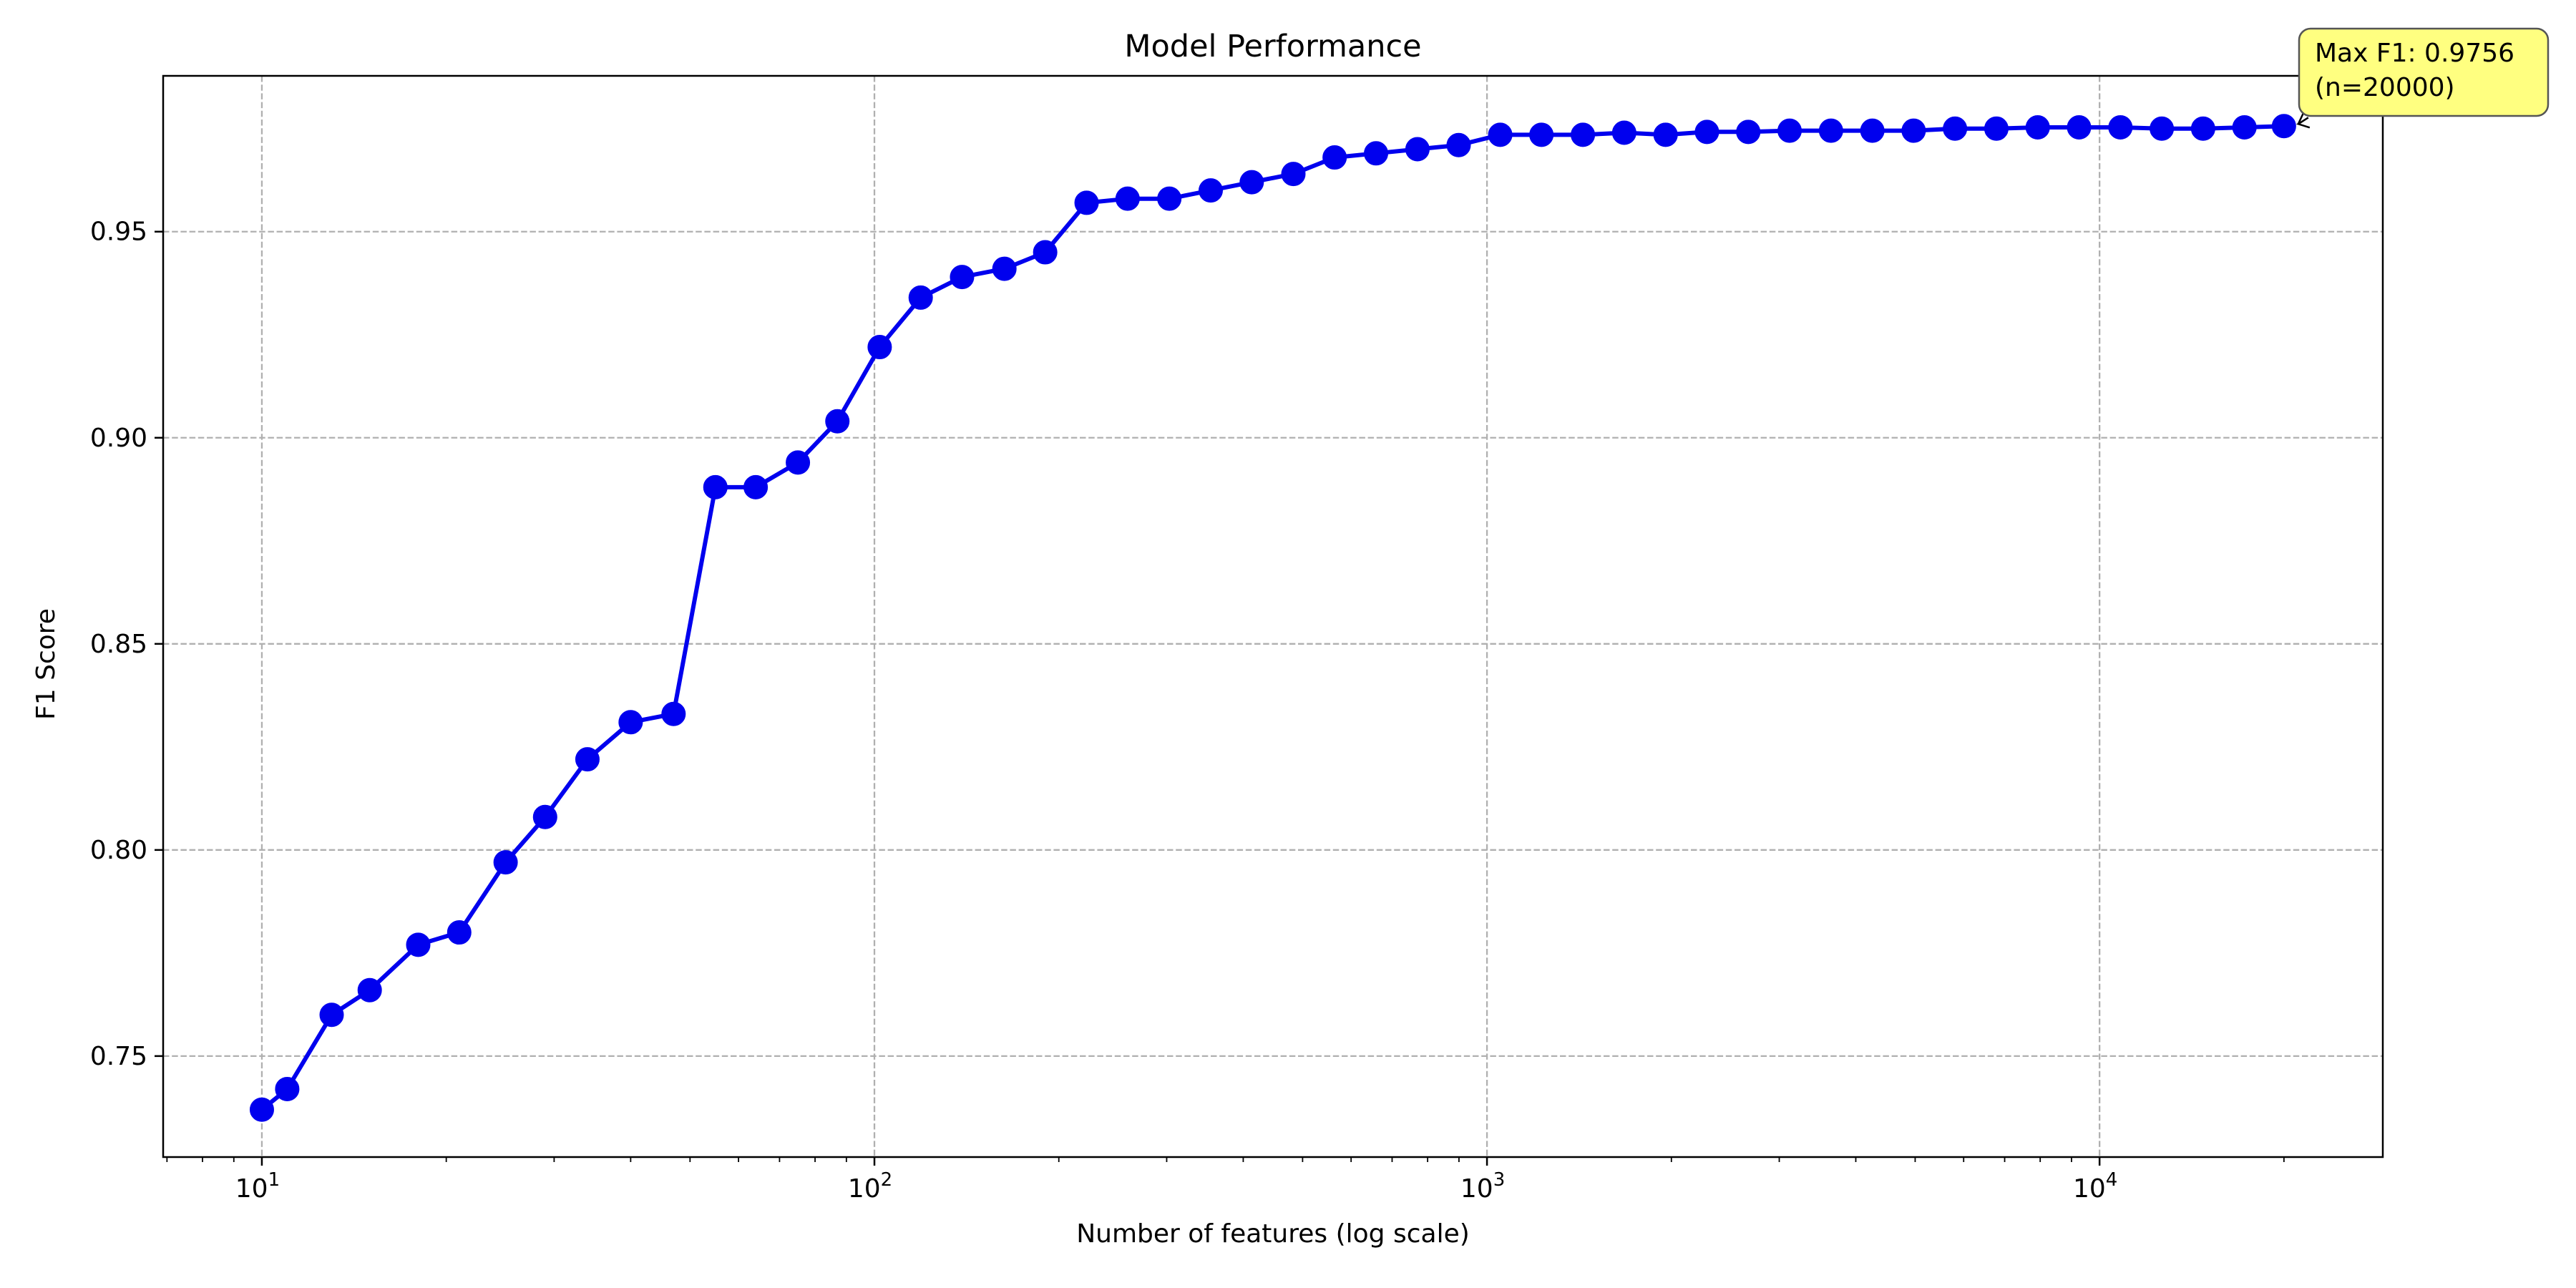 The height and width of the screenshot is (1288, 2576). What do you see at coordinates (1272, 46) in the screenshot?
I see `chart-title: Model Performance` at bounding box center [1272, 46].